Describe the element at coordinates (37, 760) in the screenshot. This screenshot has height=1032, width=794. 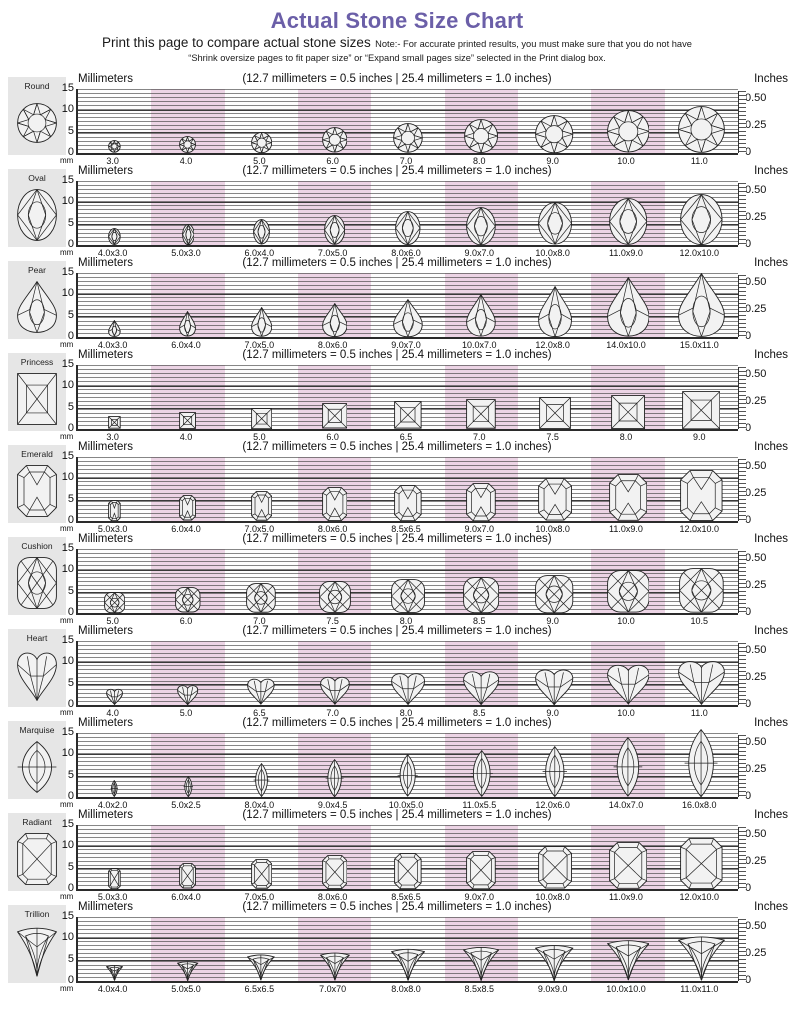
I see `shape-badge-marquise: Marquise` at that location.